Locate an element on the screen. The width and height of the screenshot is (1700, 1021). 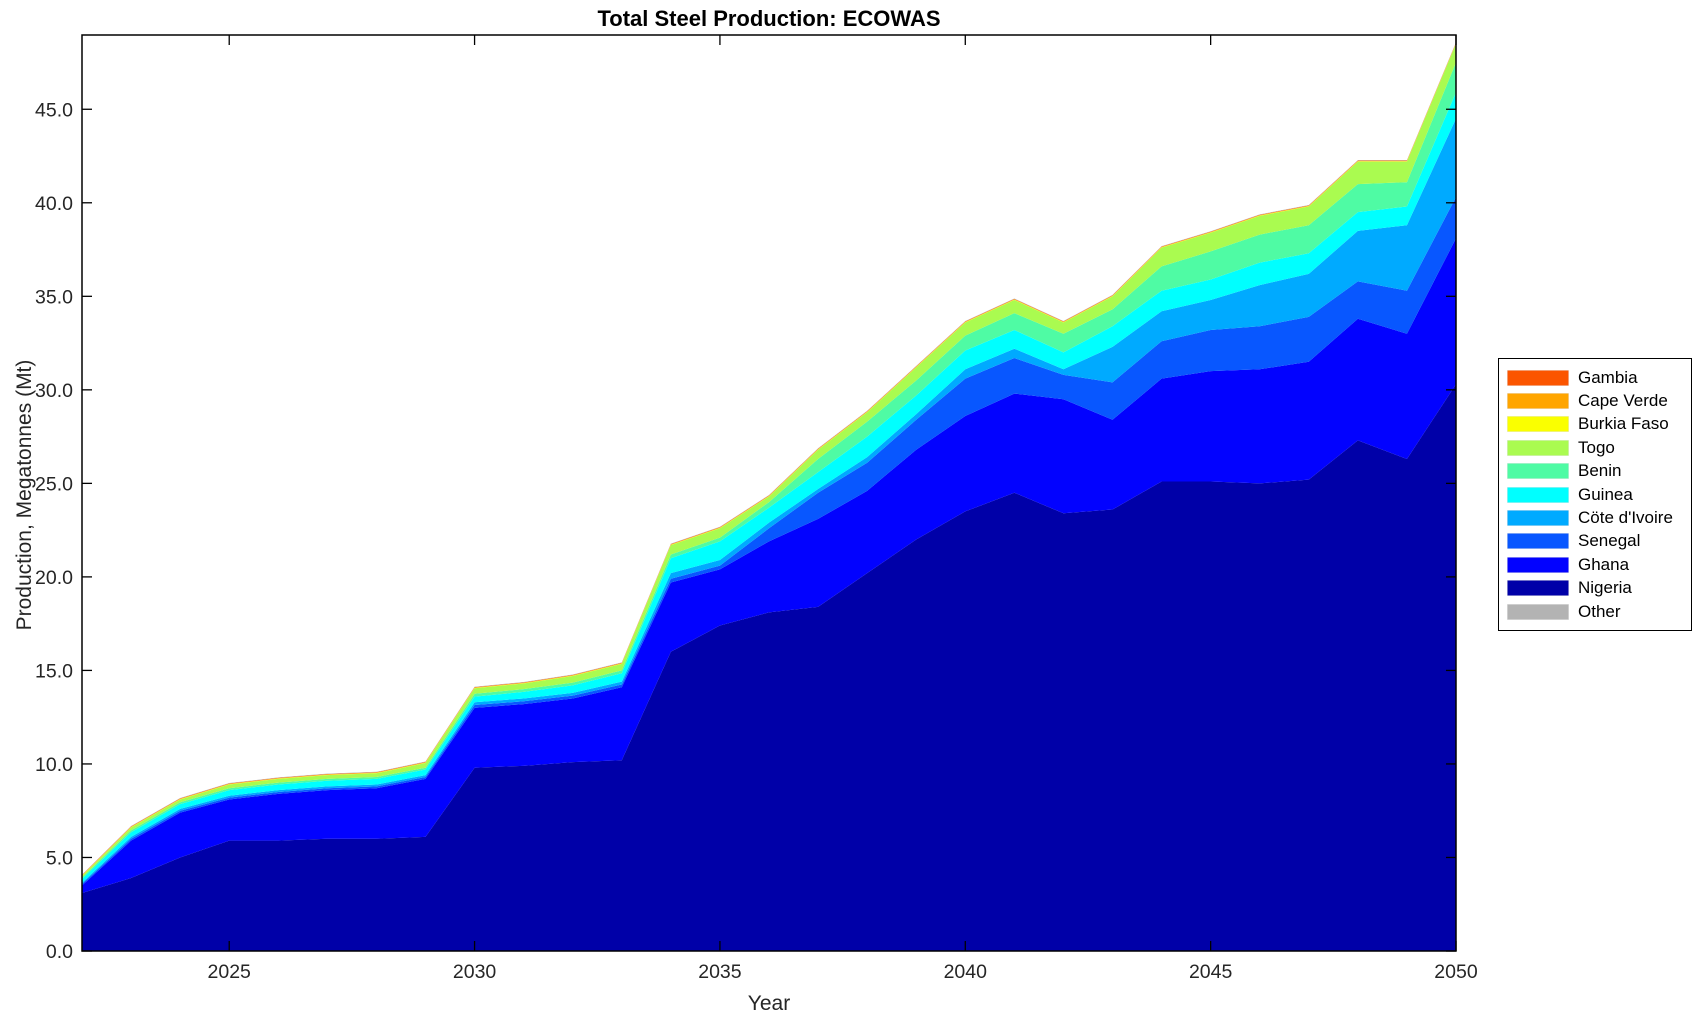
legend-swatch-benin is located at coordinates (1538, 471).